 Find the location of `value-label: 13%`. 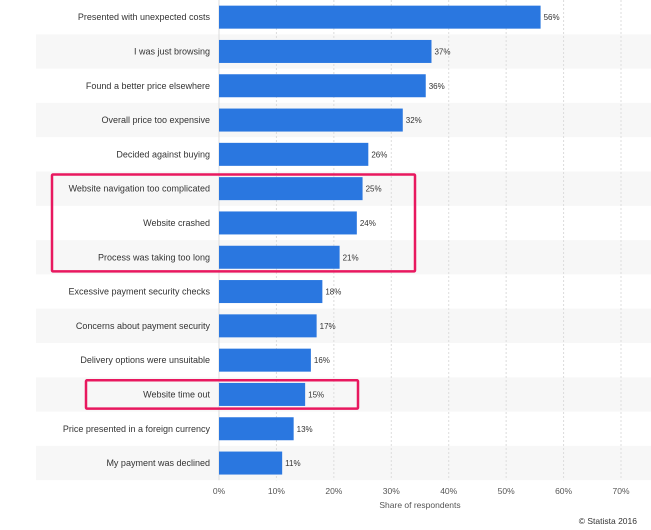

value-label: 13% is located at coordinates (305, 429).